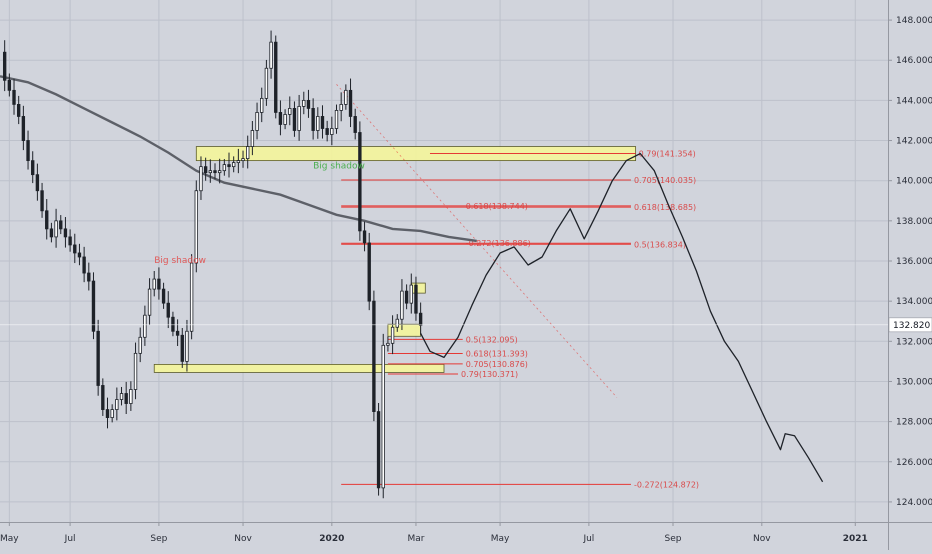 This screenshot has height=554, width=932. I want to click on x-tick-label: Nov, so click(243, 539).